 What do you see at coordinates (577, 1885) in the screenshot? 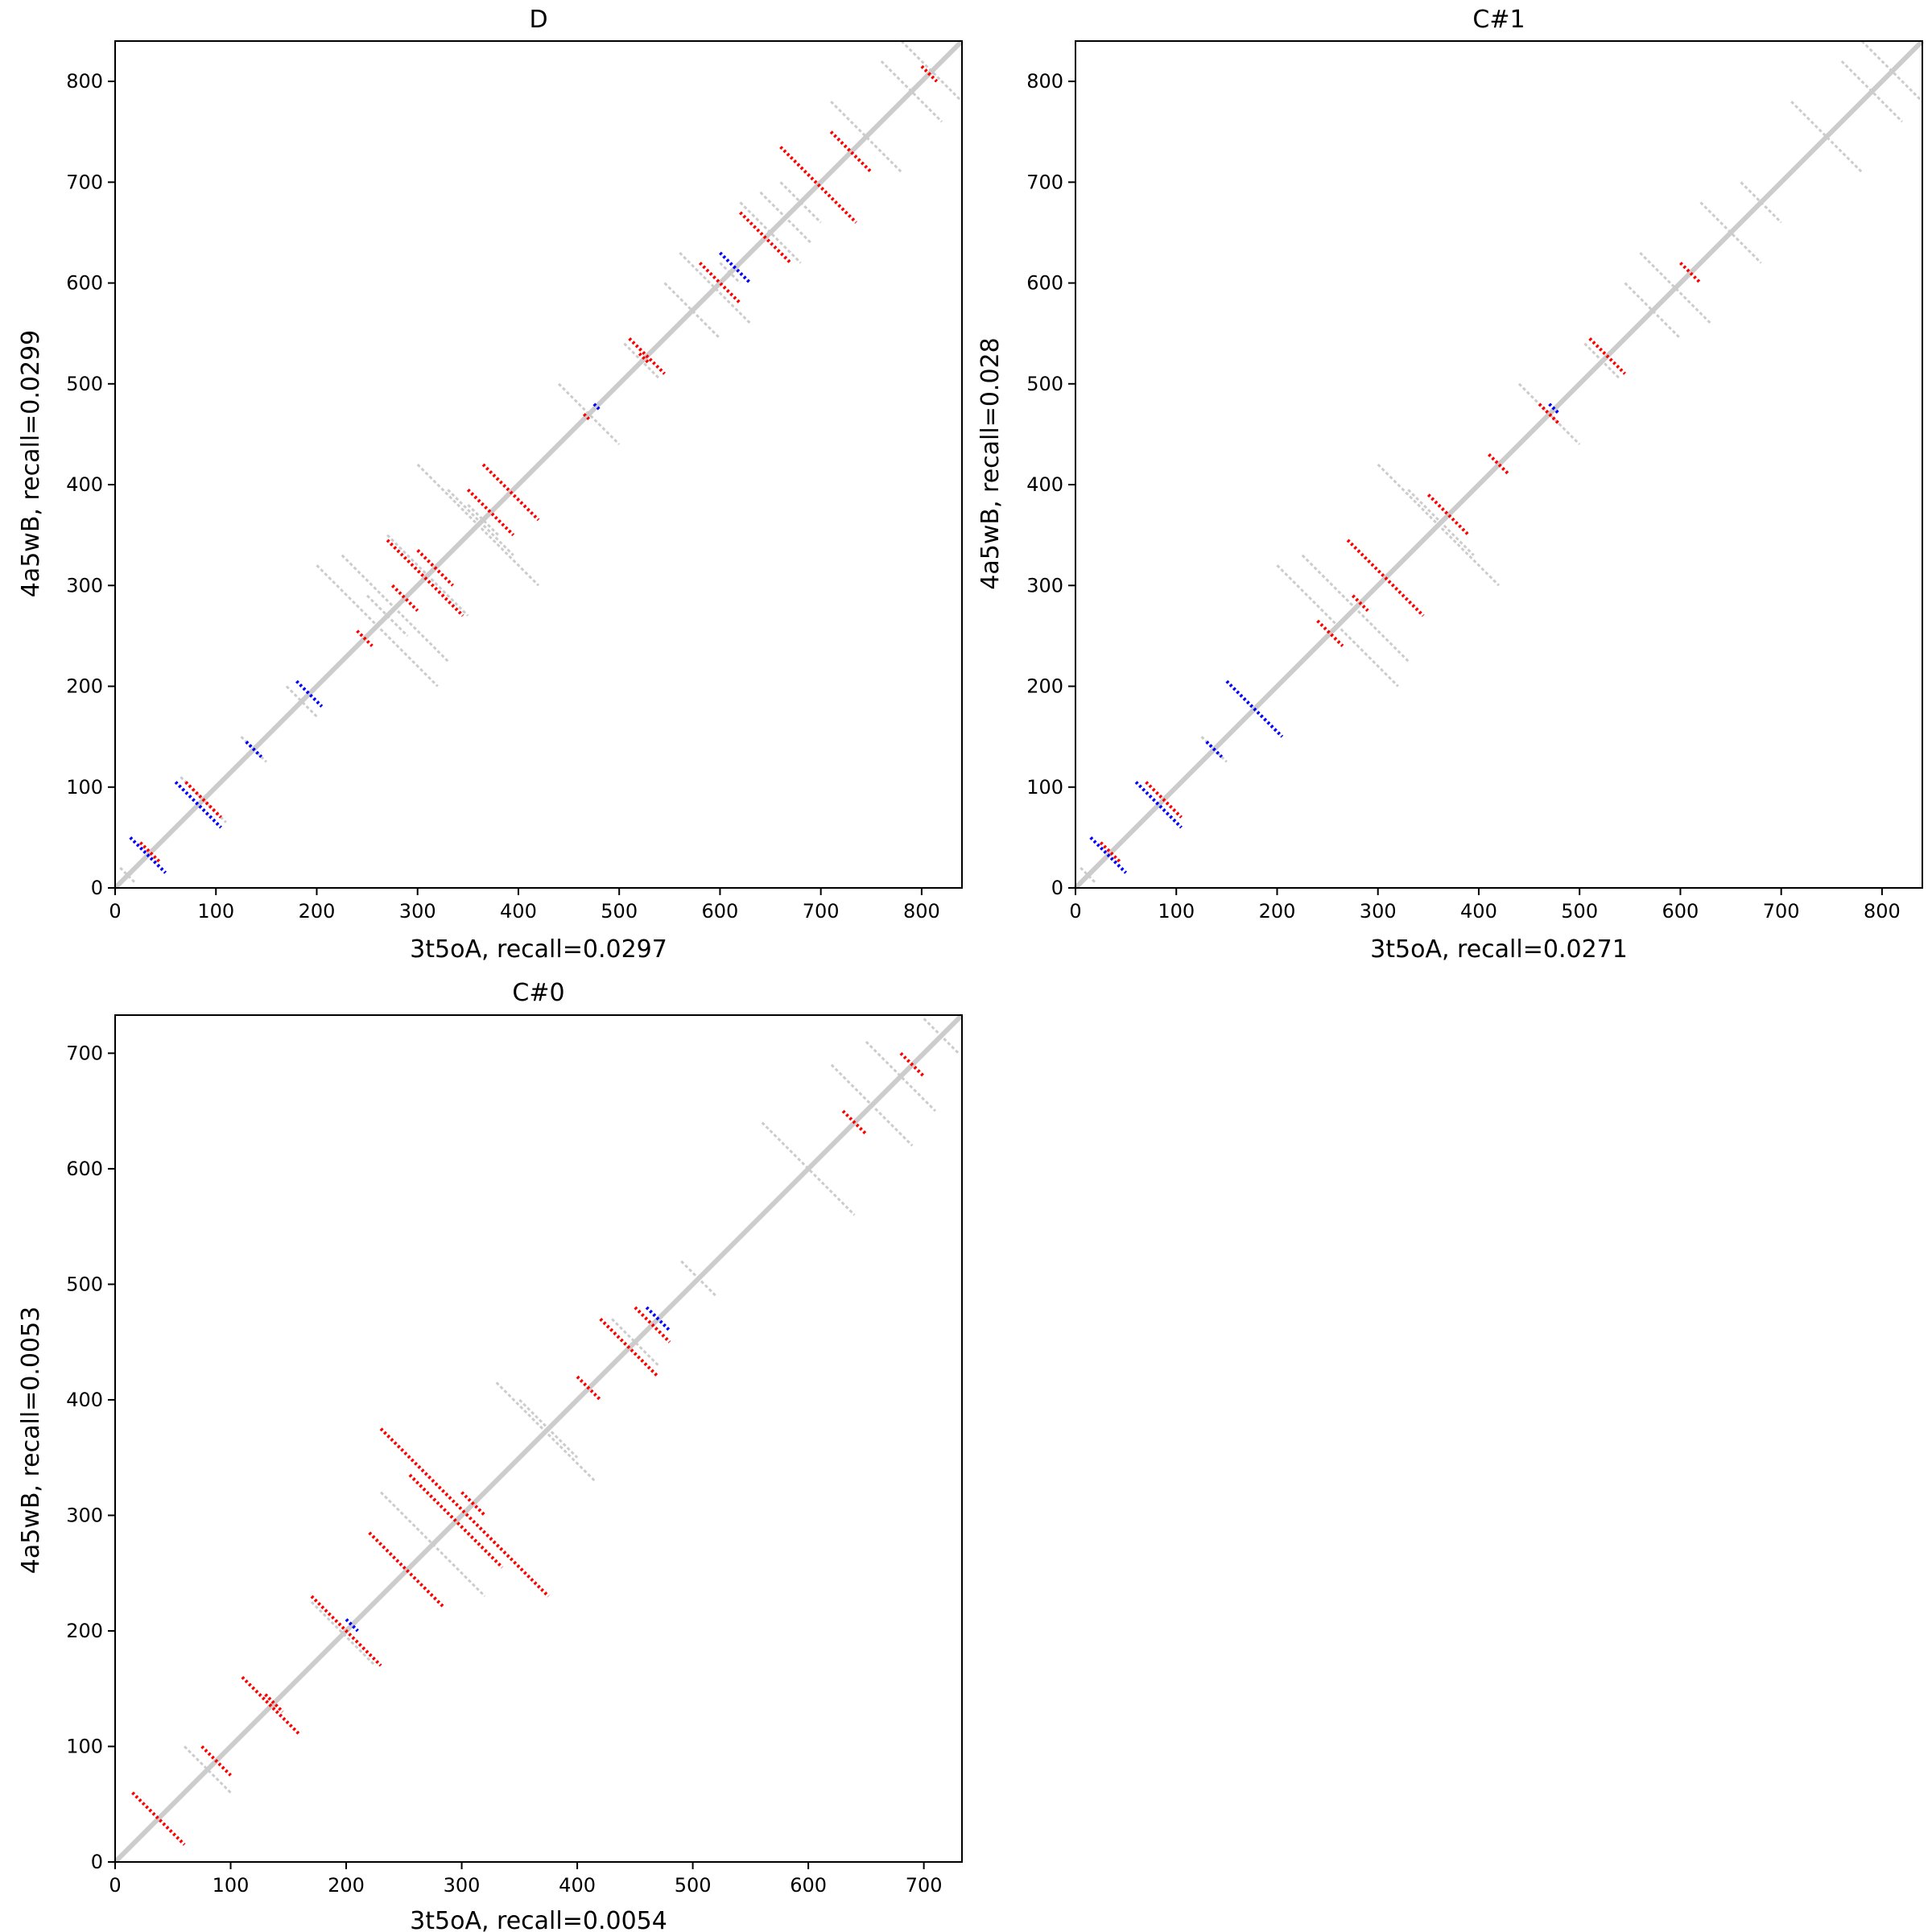
I see `x-tick-label: 400` at bounding box center [577, 1885].